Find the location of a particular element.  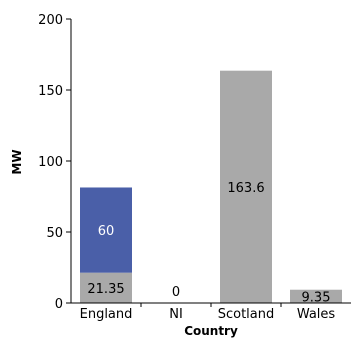

bar-wales-grey is located at coordinates (316, 296).